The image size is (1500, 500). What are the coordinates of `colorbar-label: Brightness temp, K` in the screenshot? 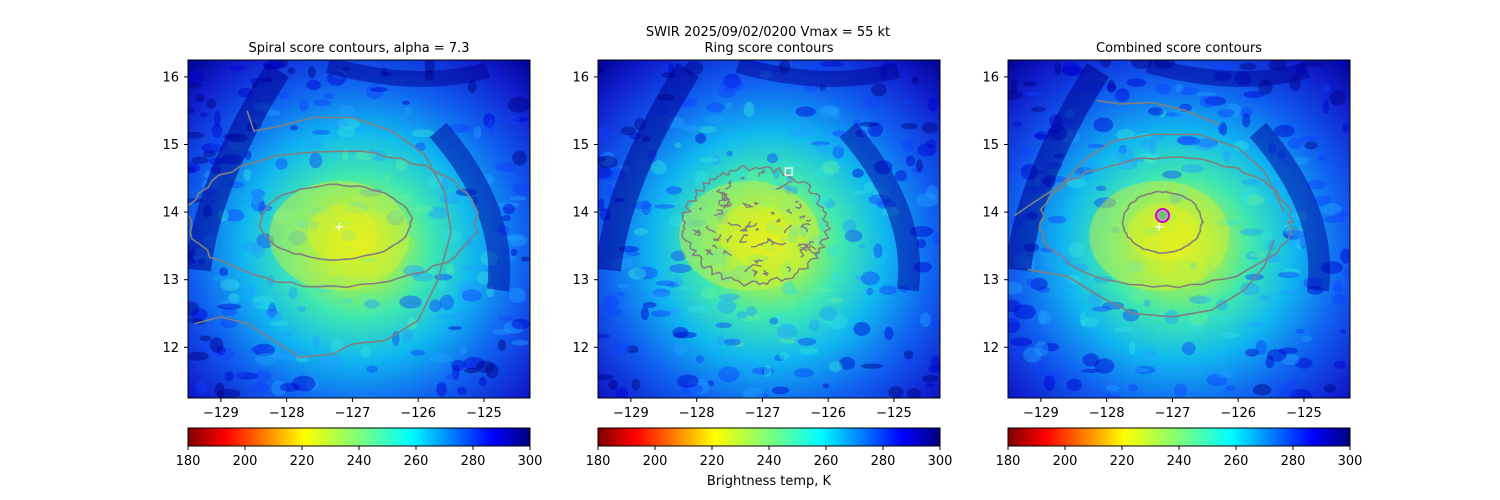 It's located at (769, 481).